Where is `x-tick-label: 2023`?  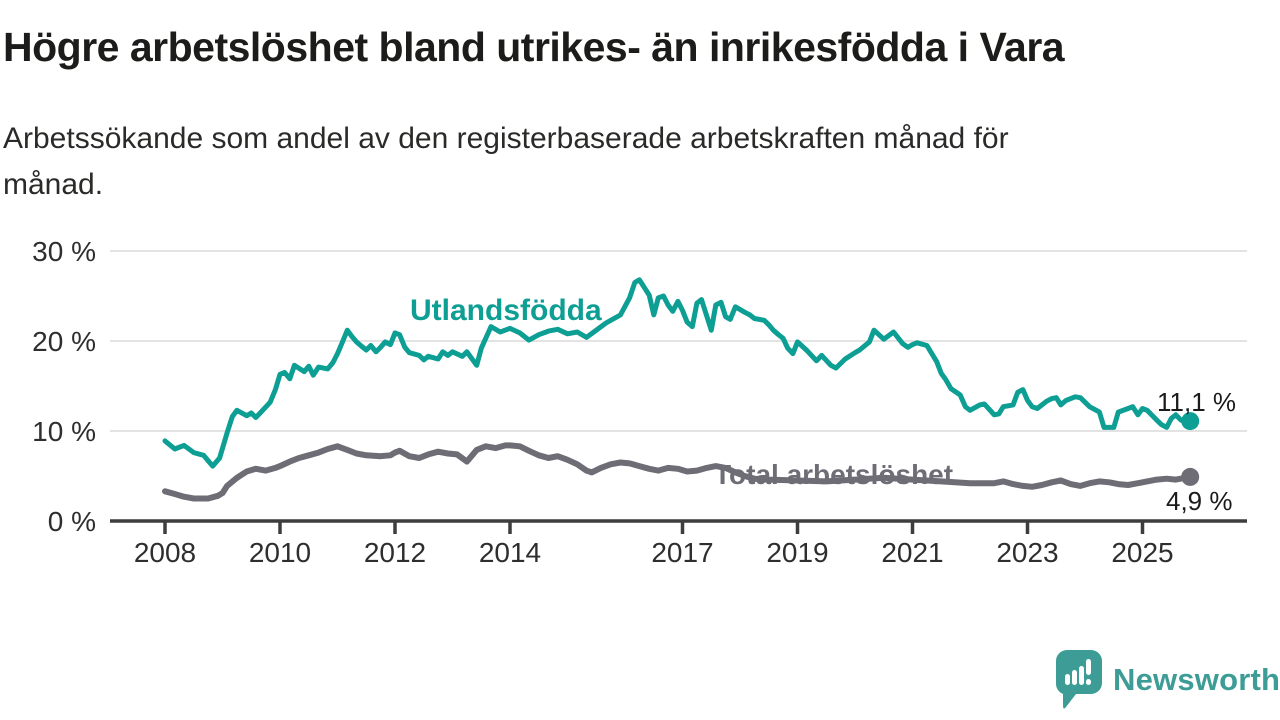 x-tick-label: 2023 is located at coordinates (1027, 552).